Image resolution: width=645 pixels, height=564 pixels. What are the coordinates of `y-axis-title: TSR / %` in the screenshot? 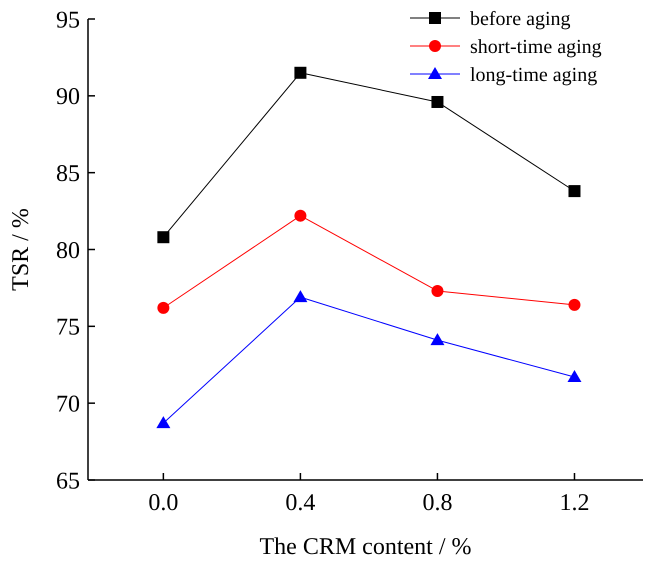 It's located at (21, 249).